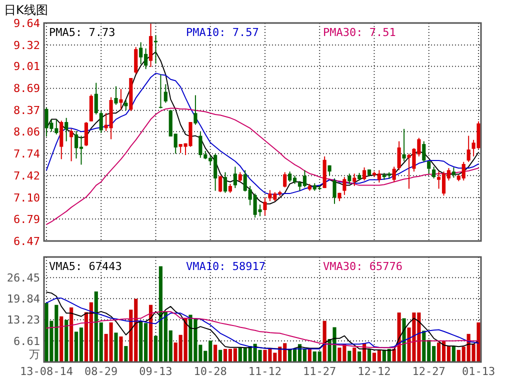  Describe the element at coordinates (23, 277) in the screenshot. I see `y-tick-label: 26.45` at that location.